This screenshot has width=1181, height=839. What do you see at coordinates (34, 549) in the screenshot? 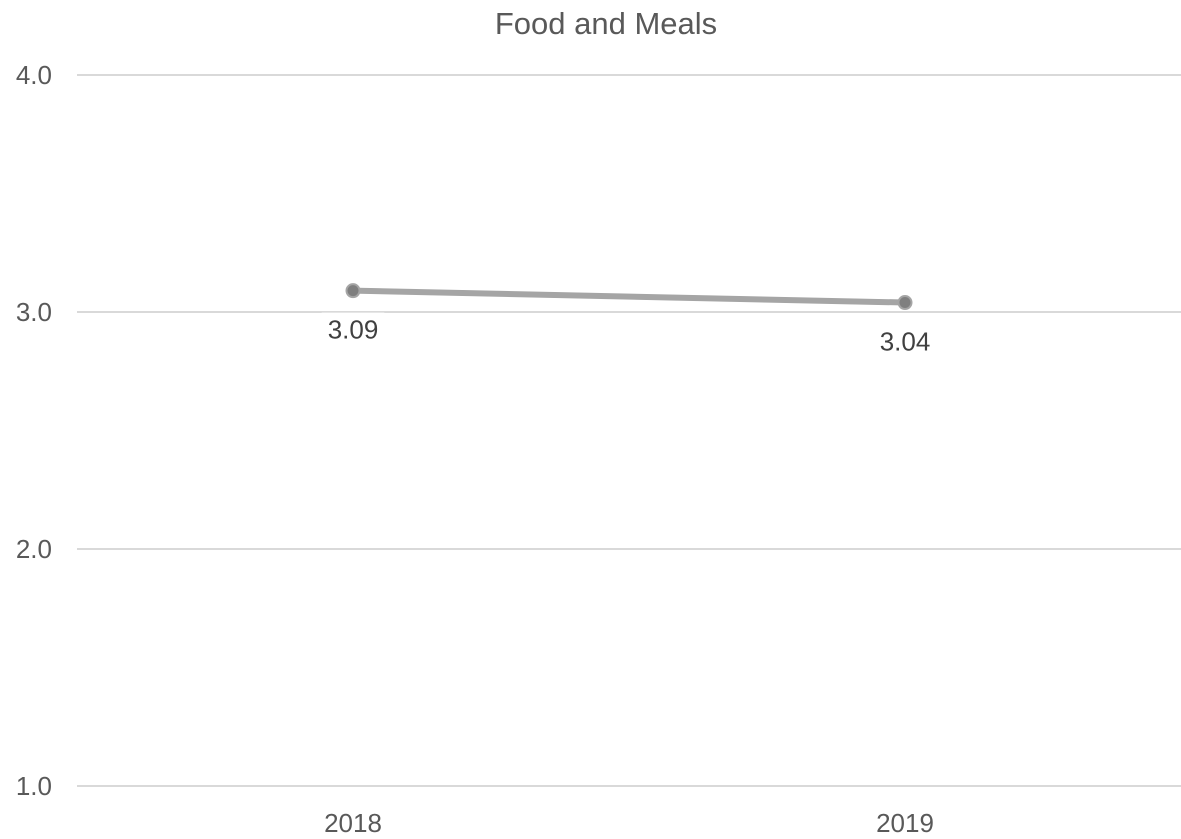
I see `y-tick-label: 2.0` at bounding box center [34, 549].